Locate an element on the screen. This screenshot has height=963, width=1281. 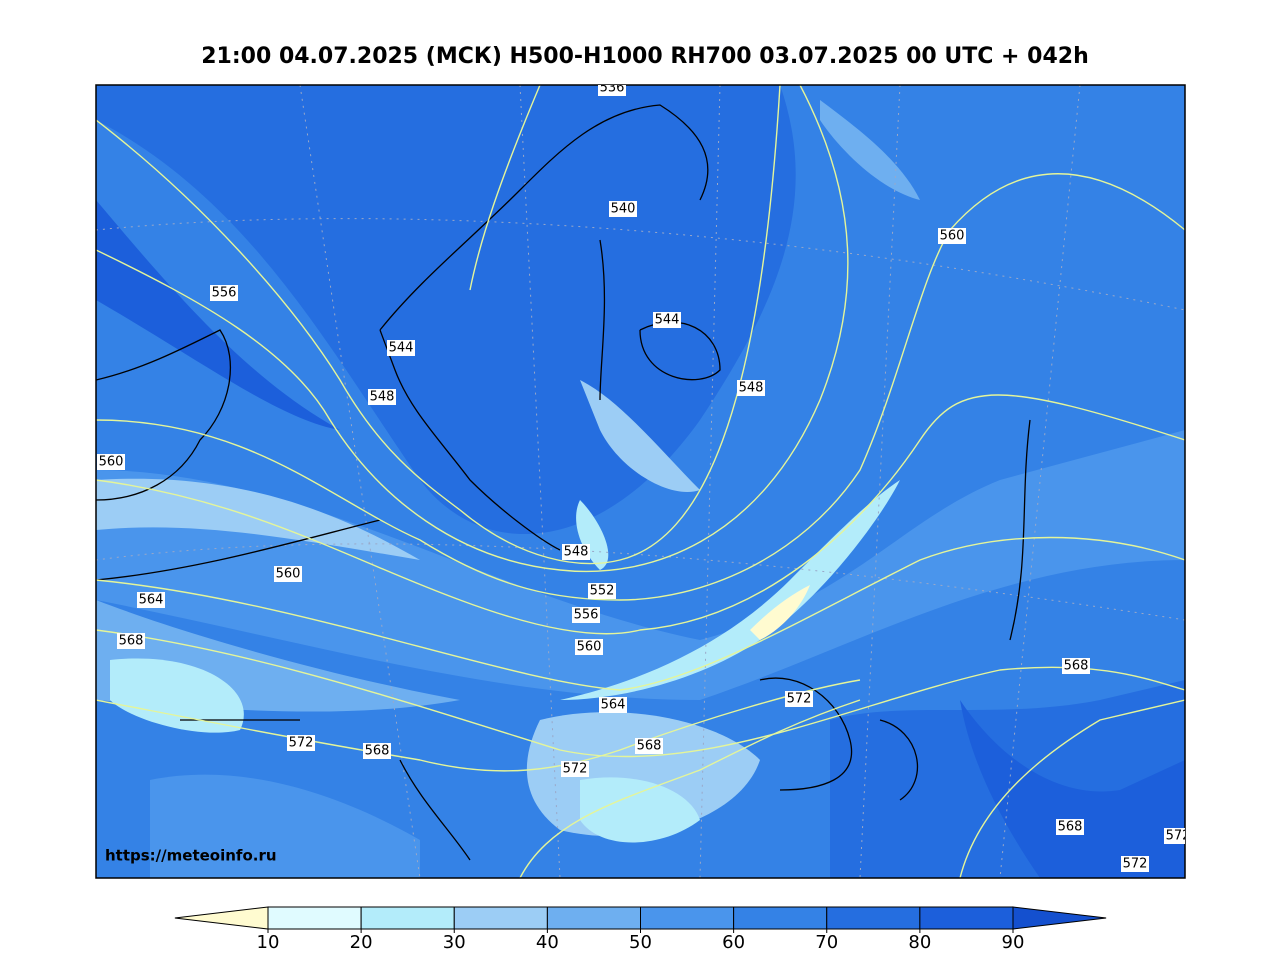
colorbar-tick-label: 80 is located at coordinates (919, 942).